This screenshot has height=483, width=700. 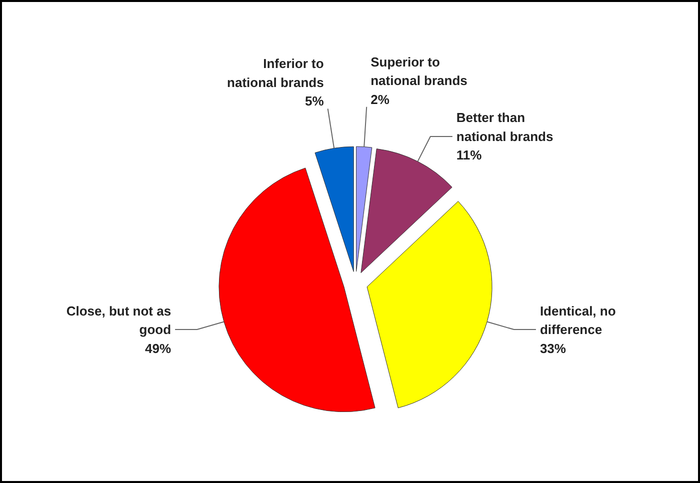 What do you see at coordinates (119, 320) in the screenshot?
I see `slice-label: Close, but not as good` at bounding box center [119, 320].